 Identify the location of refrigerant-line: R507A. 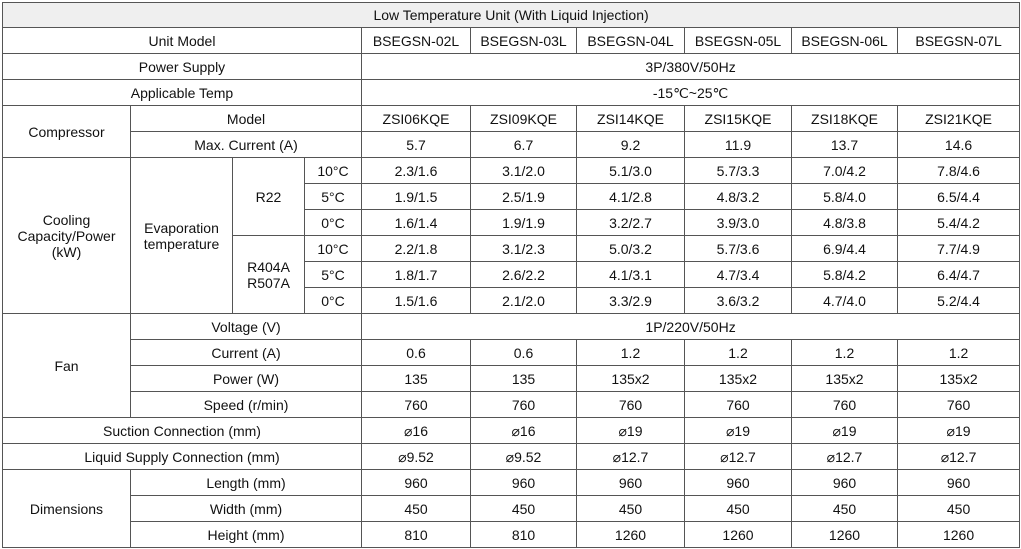
(268, 282).